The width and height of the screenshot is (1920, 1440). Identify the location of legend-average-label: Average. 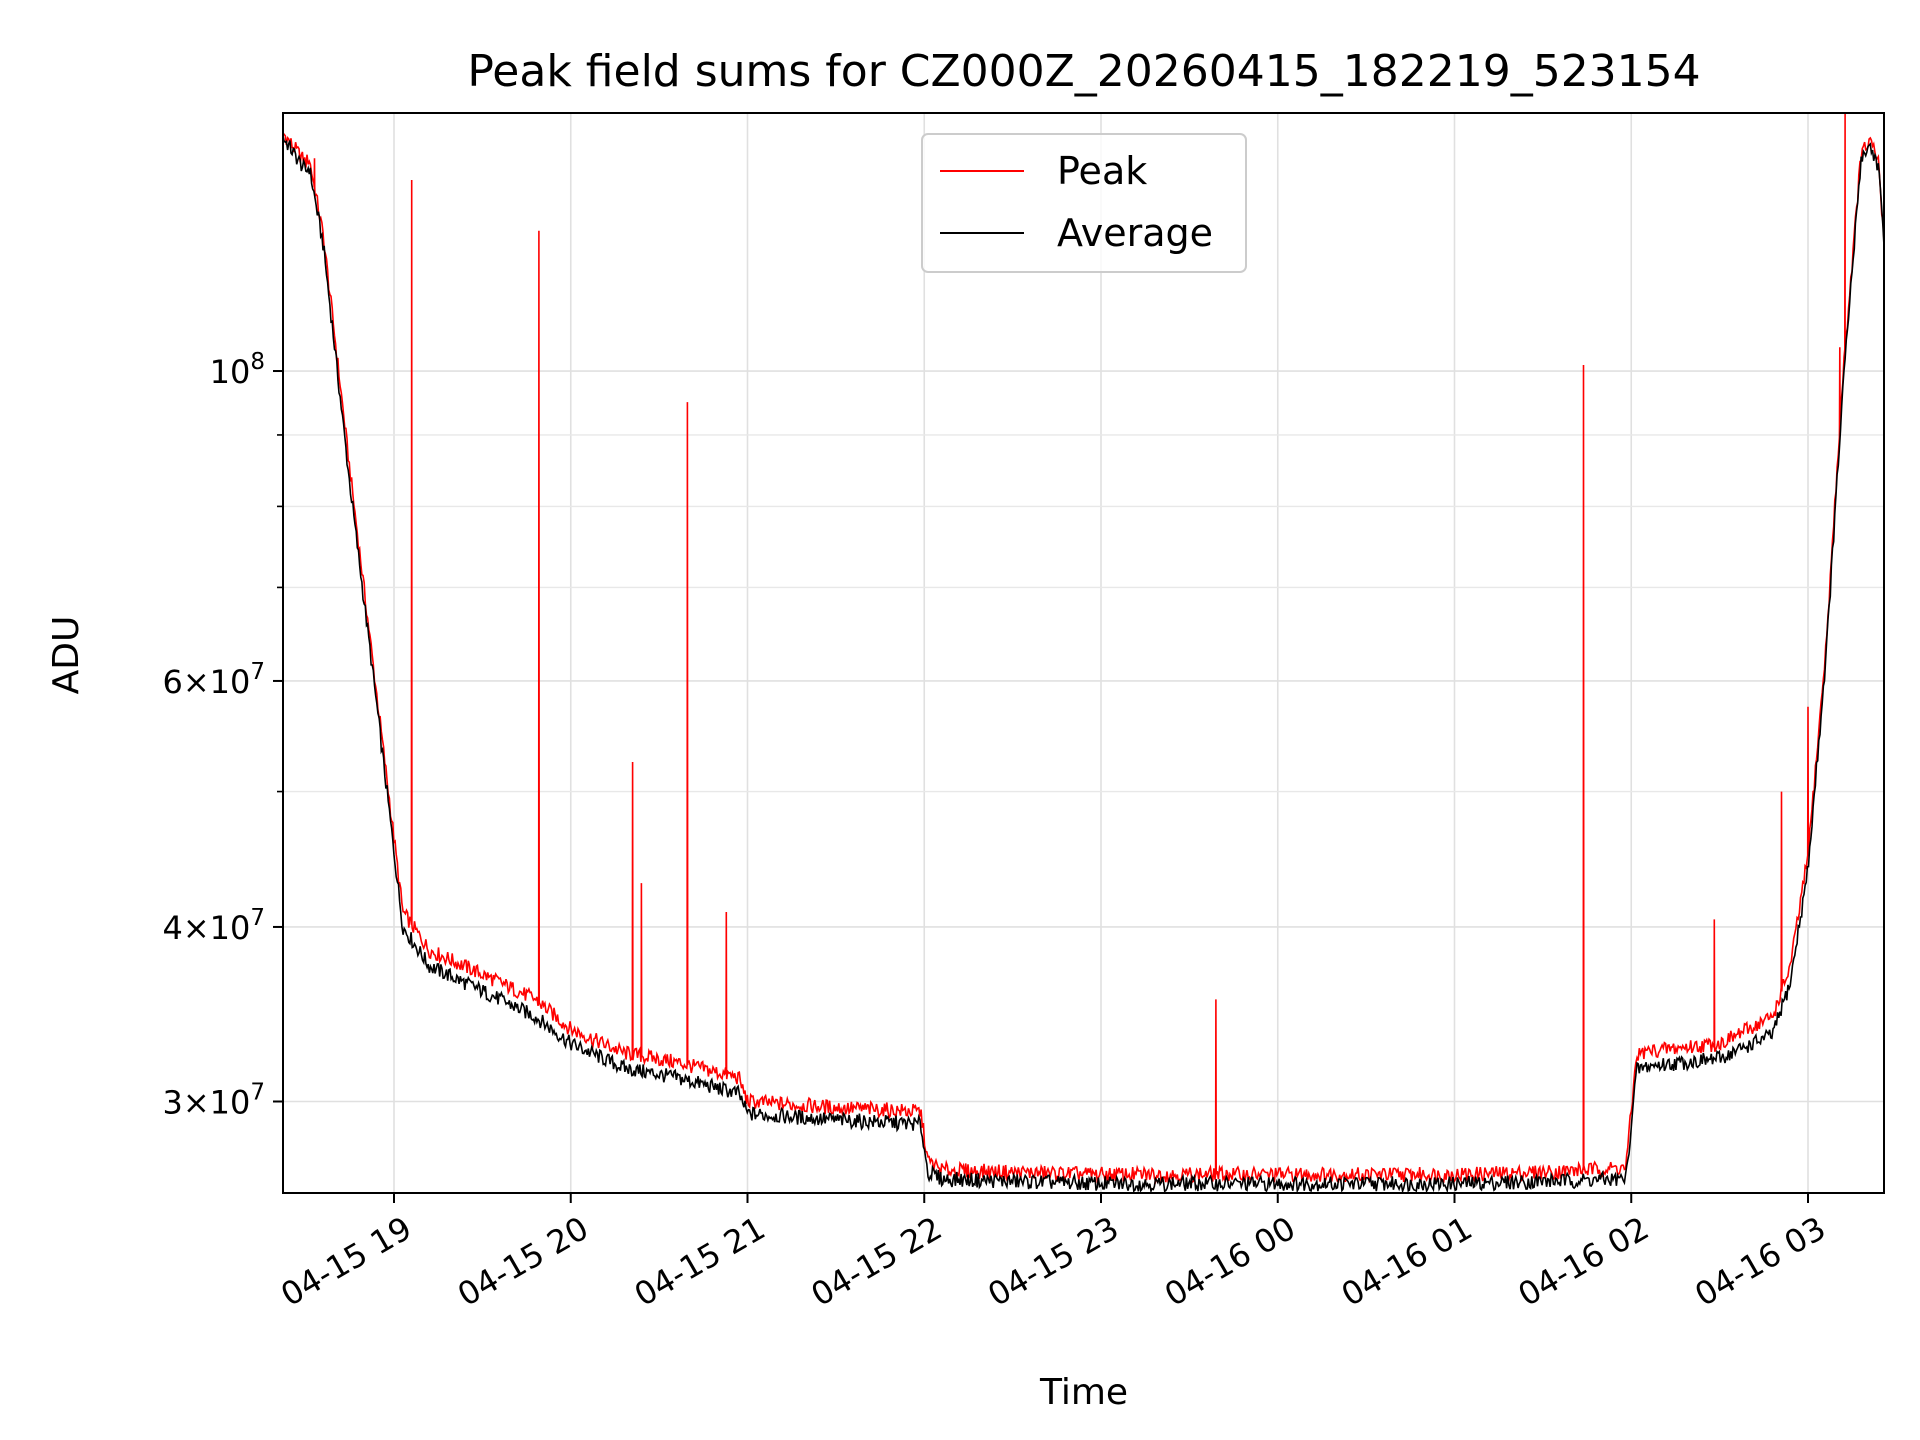
(1135, 233).